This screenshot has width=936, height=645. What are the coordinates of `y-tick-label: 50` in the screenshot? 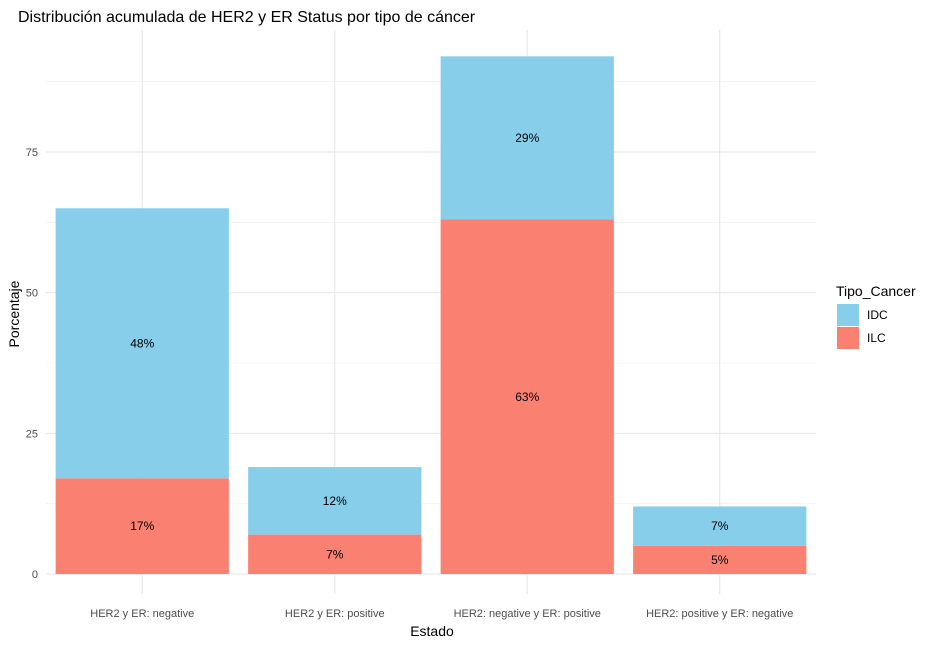 It's located at (32, 294).